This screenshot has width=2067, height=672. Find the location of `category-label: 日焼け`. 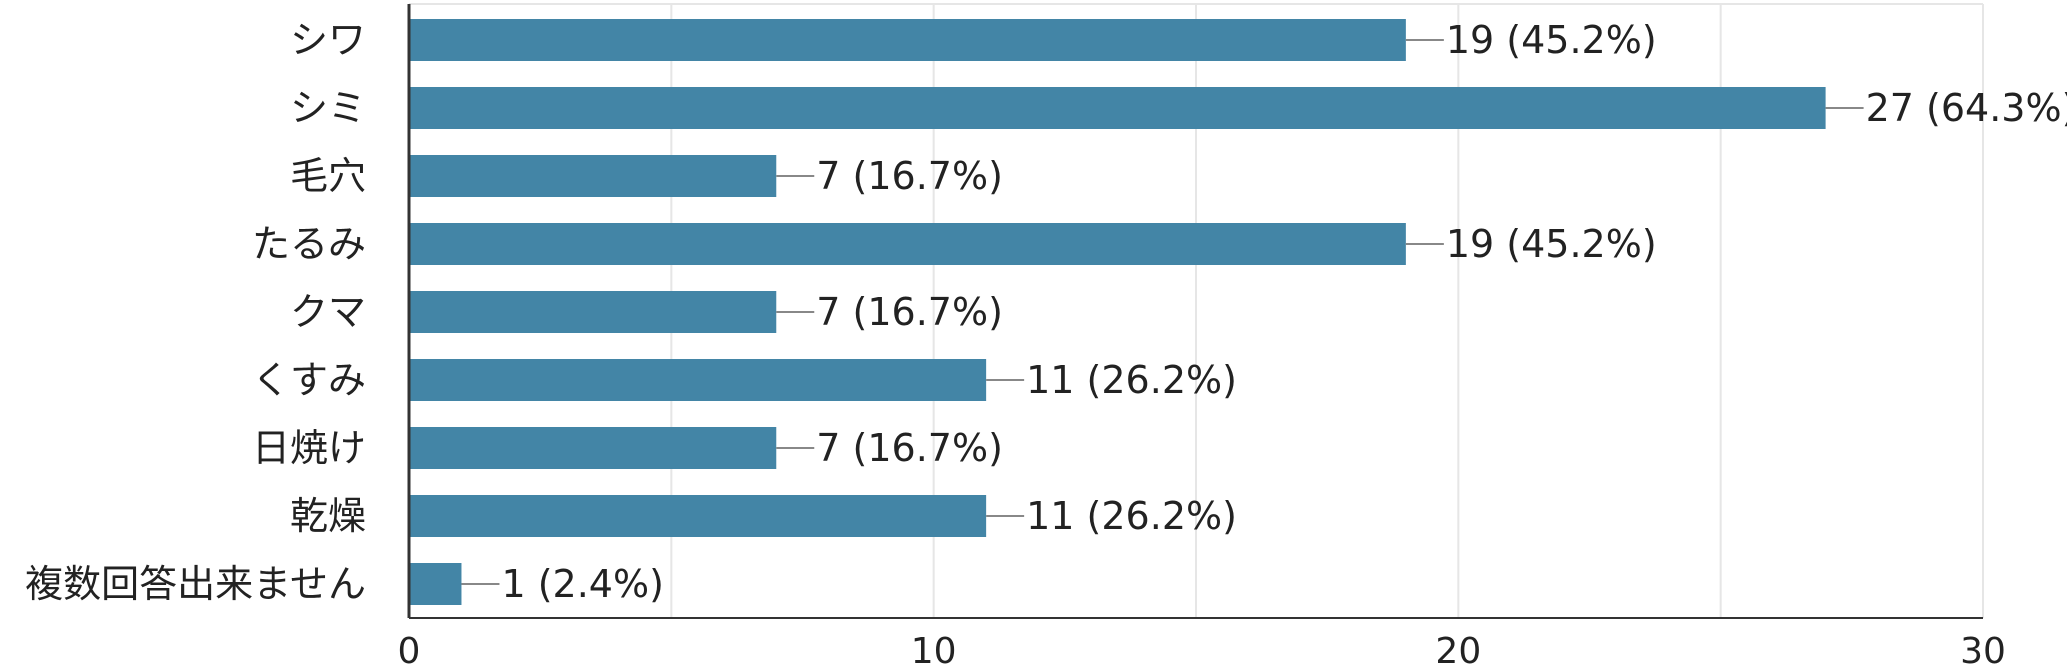

category-label: 日焼け is located at coordinates (309, 448).